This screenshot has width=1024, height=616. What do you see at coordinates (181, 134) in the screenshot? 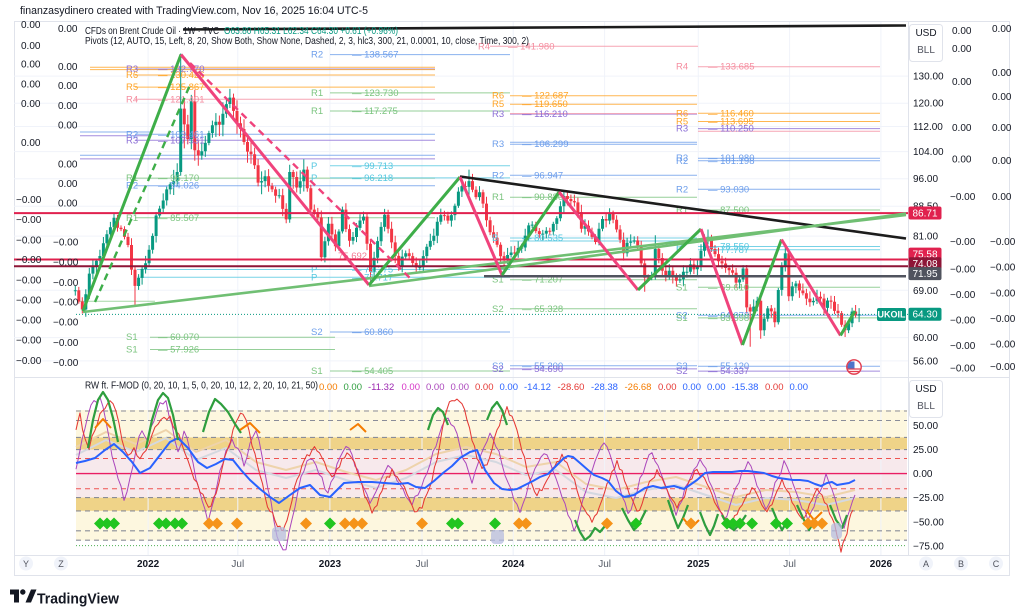
I see `svg-text: — 109.461` at bounding box center [181, 134].